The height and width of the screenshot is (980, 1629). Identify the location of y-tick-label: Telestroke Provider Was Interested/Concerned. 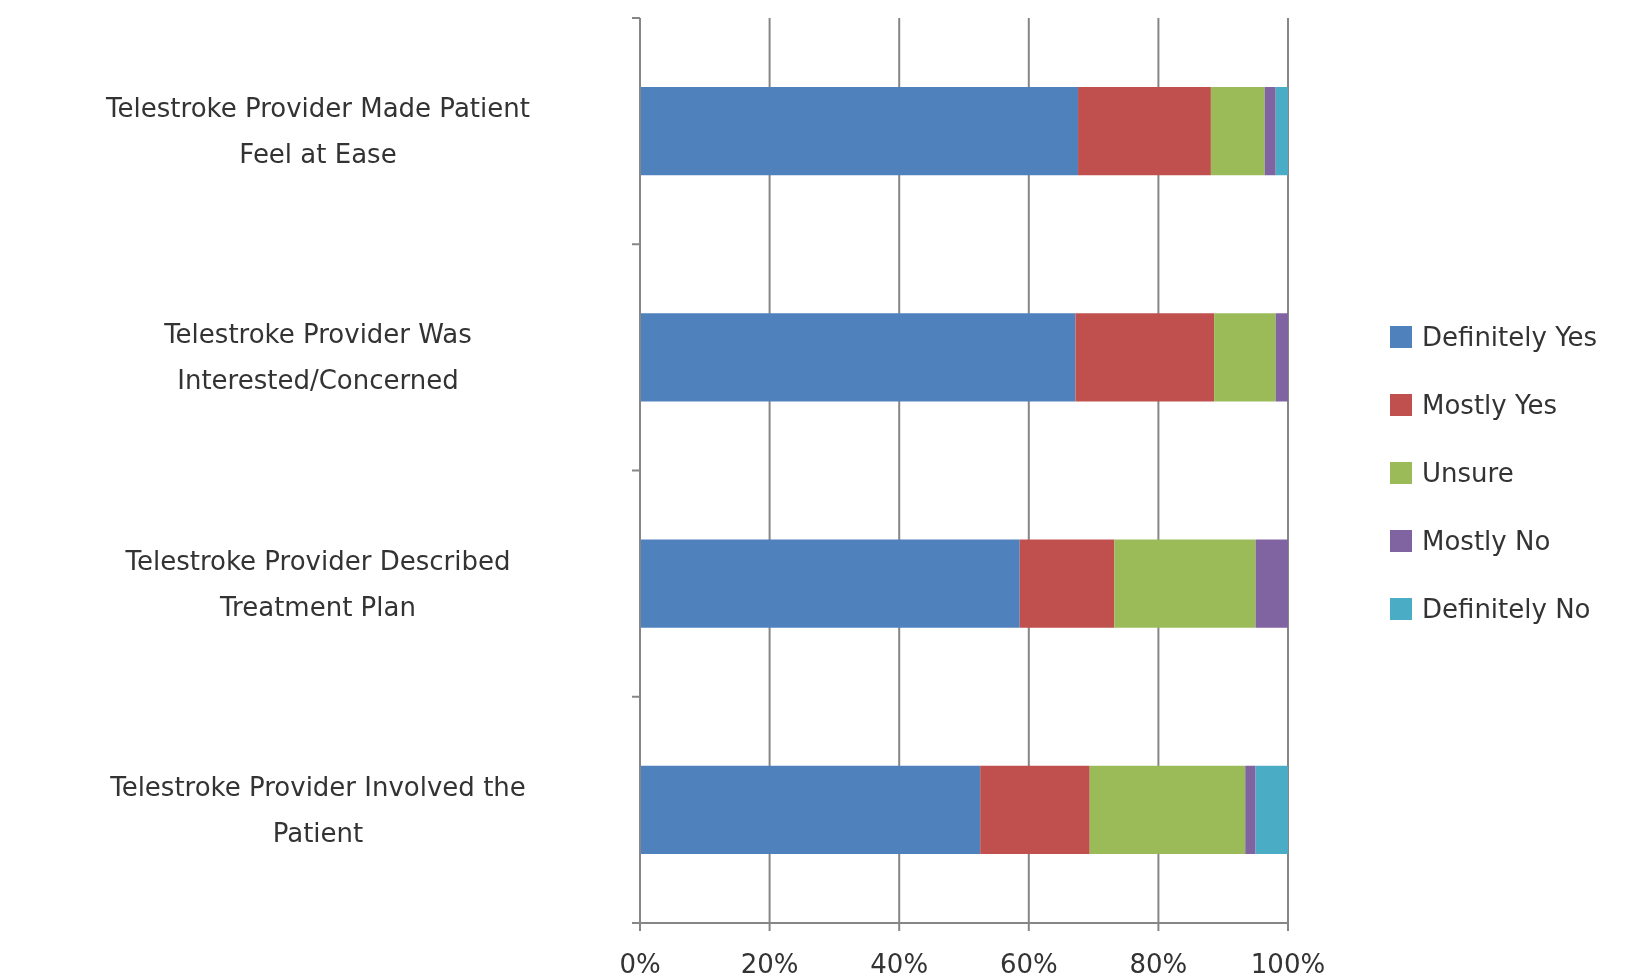
(317, 357).